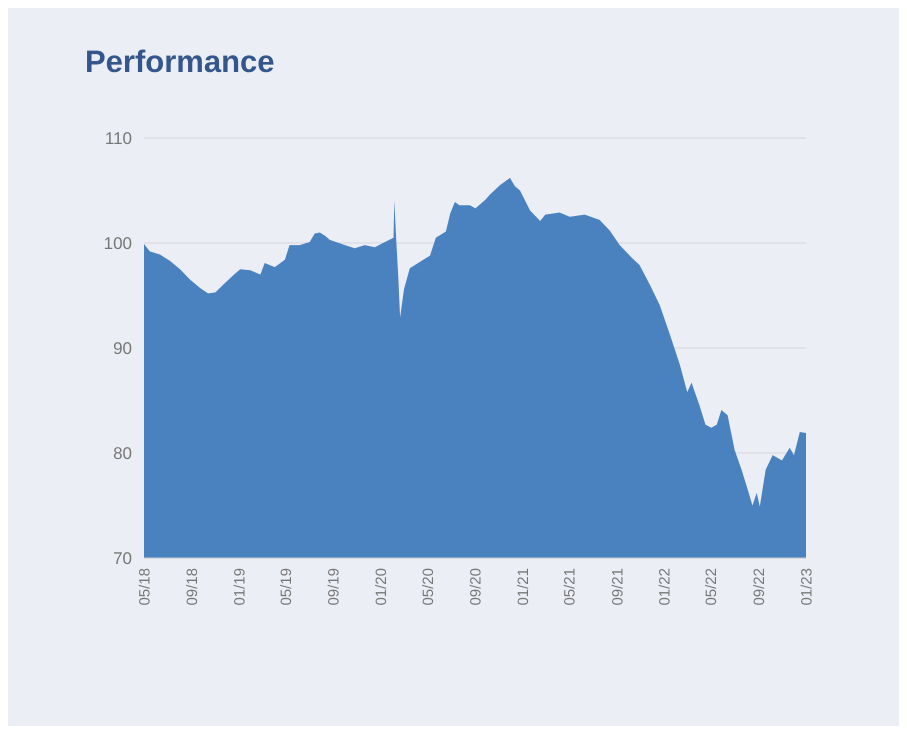 Image resolution: width=907 pixels, height=734 pixels. Describe the element at coordinates (617, 587) in the screenshot. I see `x-tick-label: 09/21` at that location.